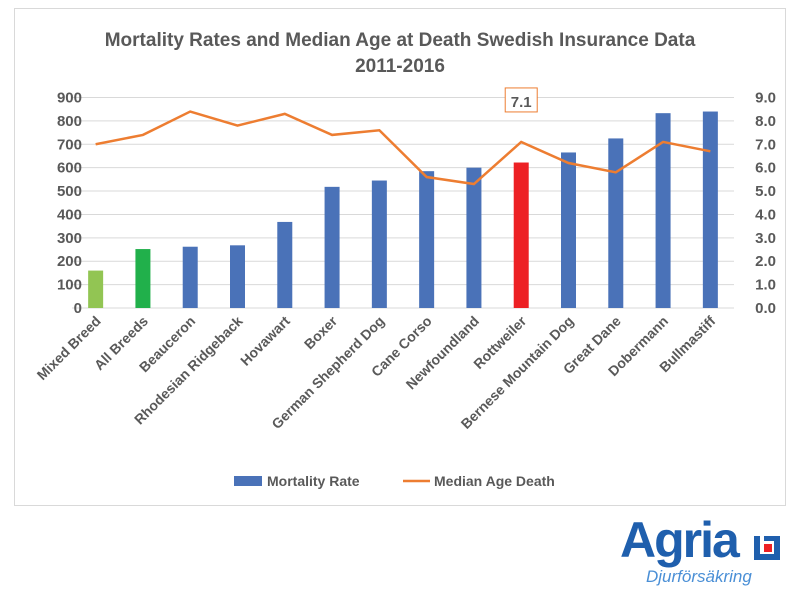  Describe the element at coordinates (190, 277) in the screenshot. I see `bar-beauceron` at that location.